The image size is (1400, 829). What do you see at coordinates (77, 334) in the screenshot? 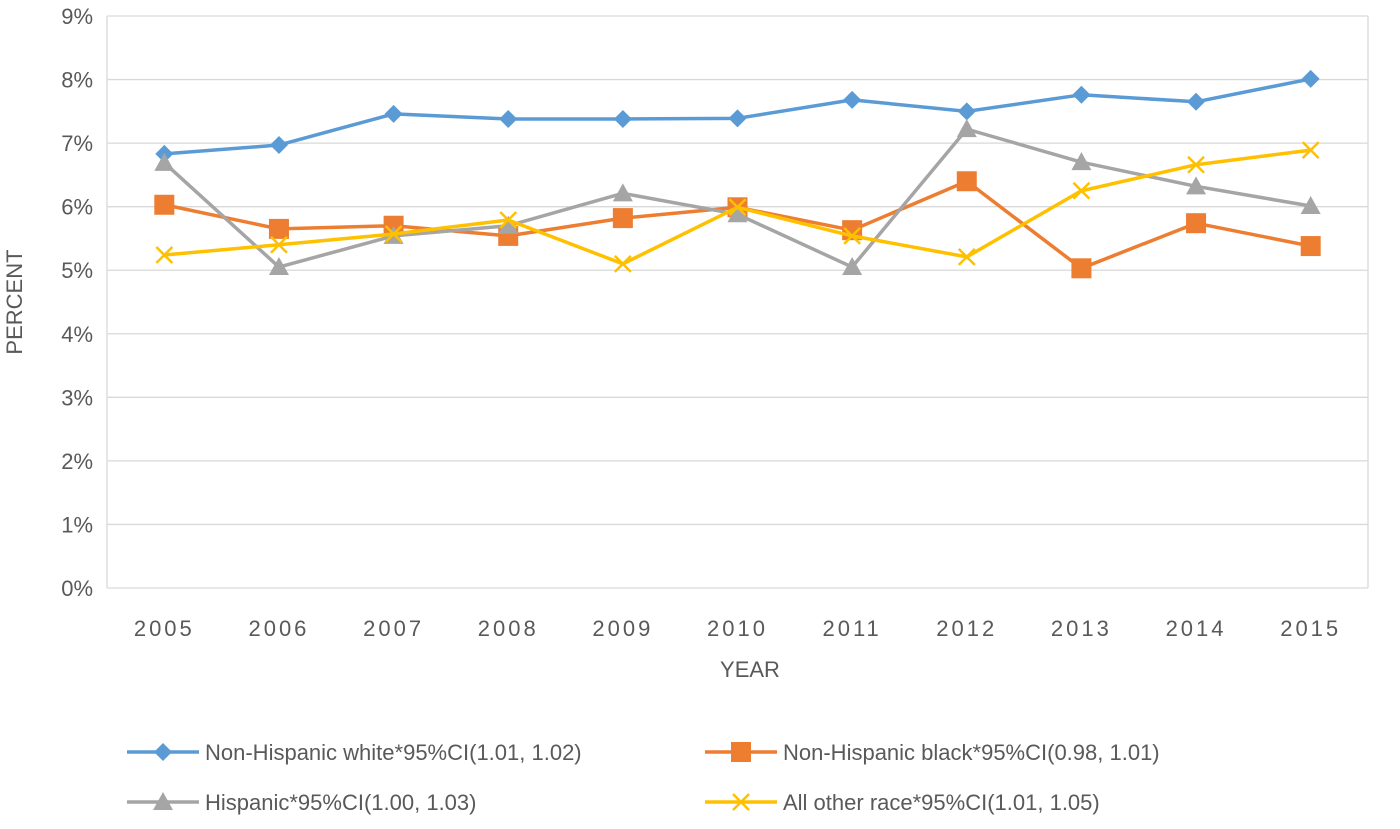
I see `y-tick-label: 4%` at bounding box center [77, 334].